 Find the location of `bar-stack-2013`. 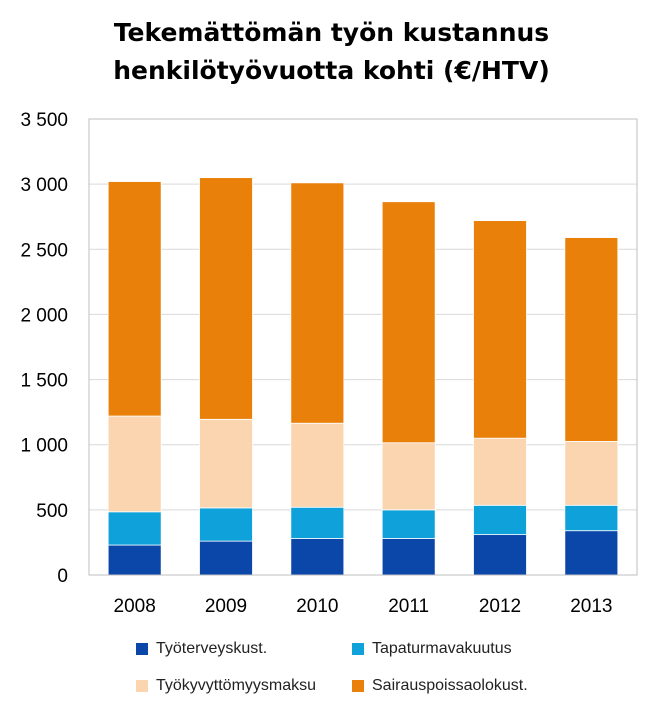

bar-stack-2013 is located at coordinates (591, 406).